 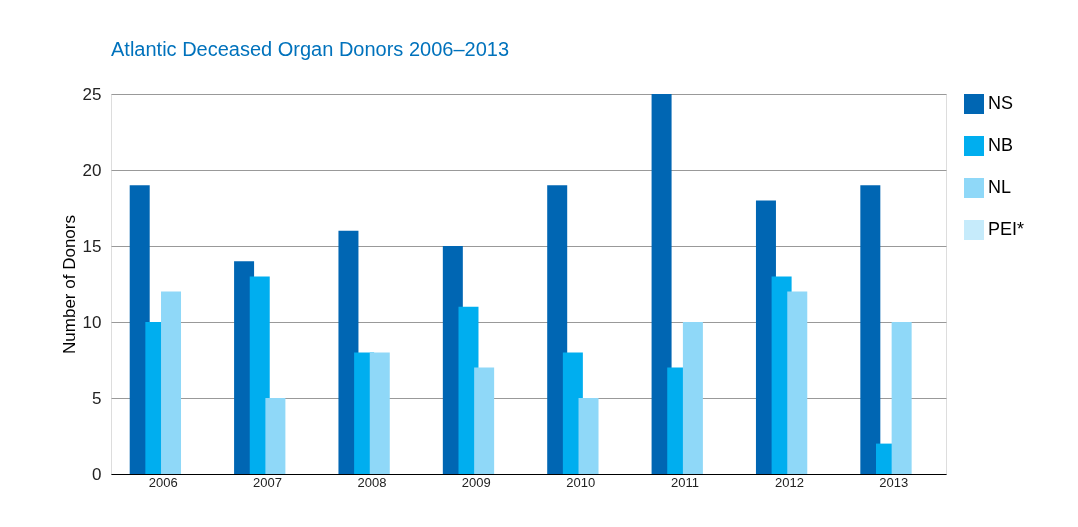 What do you see at coordinates (789, 482) in the screenshot?
I see `x-tick-label: 2012` at bounding box center [789, 482].